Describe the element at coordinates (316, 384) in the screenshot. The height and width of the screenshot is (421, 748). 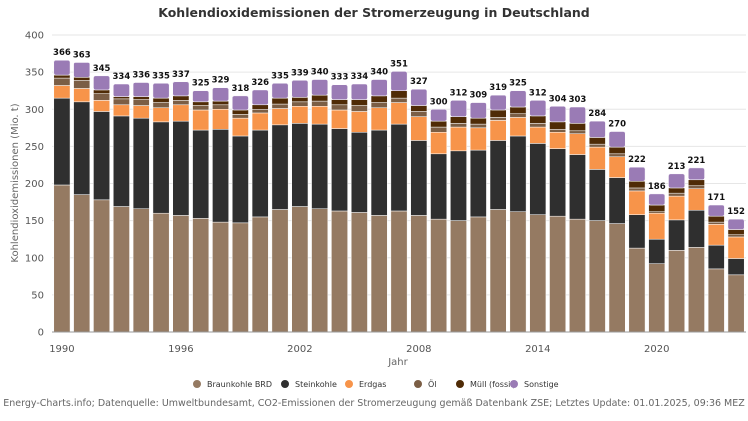
I see `legend-label: Steinkohle` at that location.